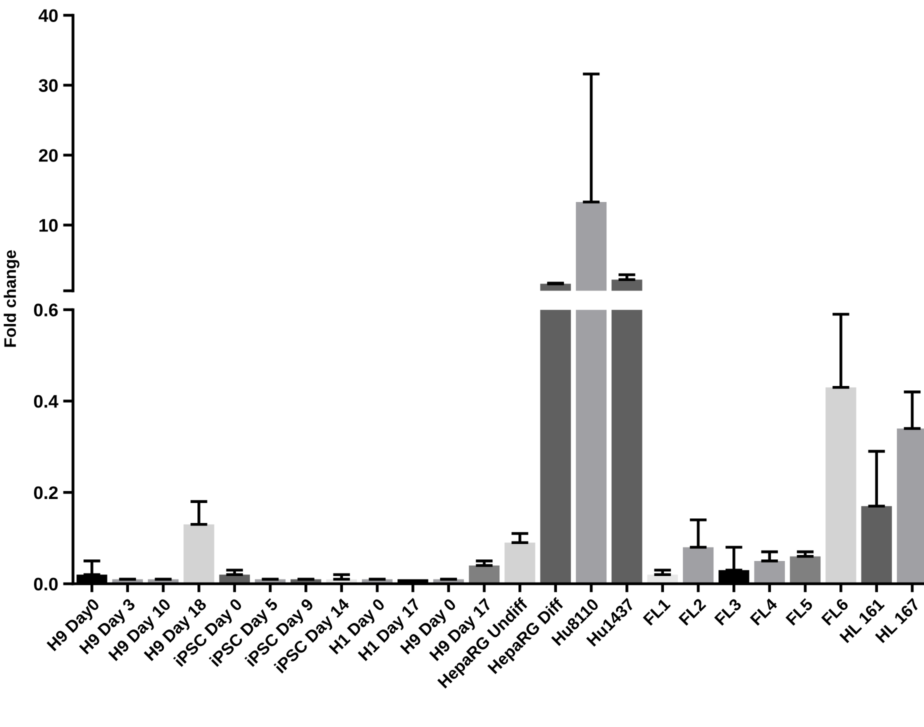 The image size is (924, 727). What do you see at coordinates (48, 155) in the screenshot?
I see `y-tick-label: 20` at bounding box center [48, 155].